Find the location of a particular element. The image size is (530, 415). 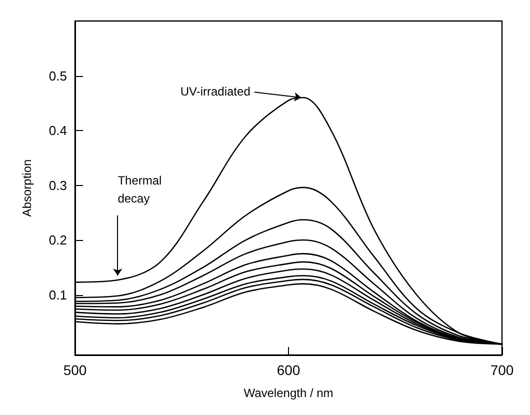

x-tick-label: 700 is located at coordinates (502, 370).